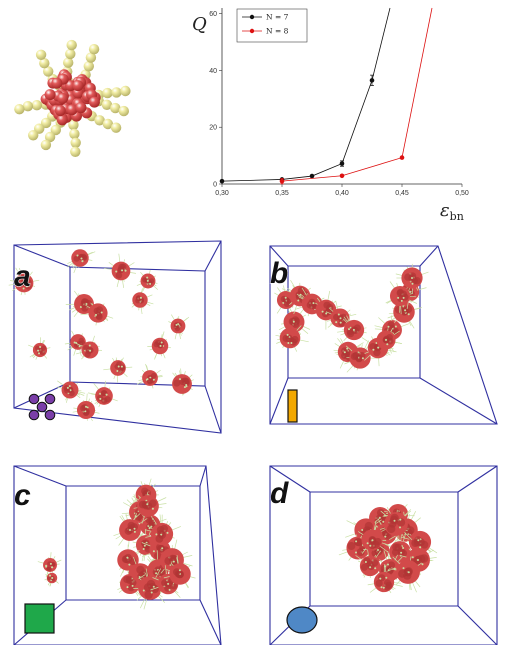 The height and width of the screenshot is (645, 526). I want to click on panel-letter-c: c, so click(22, 495).